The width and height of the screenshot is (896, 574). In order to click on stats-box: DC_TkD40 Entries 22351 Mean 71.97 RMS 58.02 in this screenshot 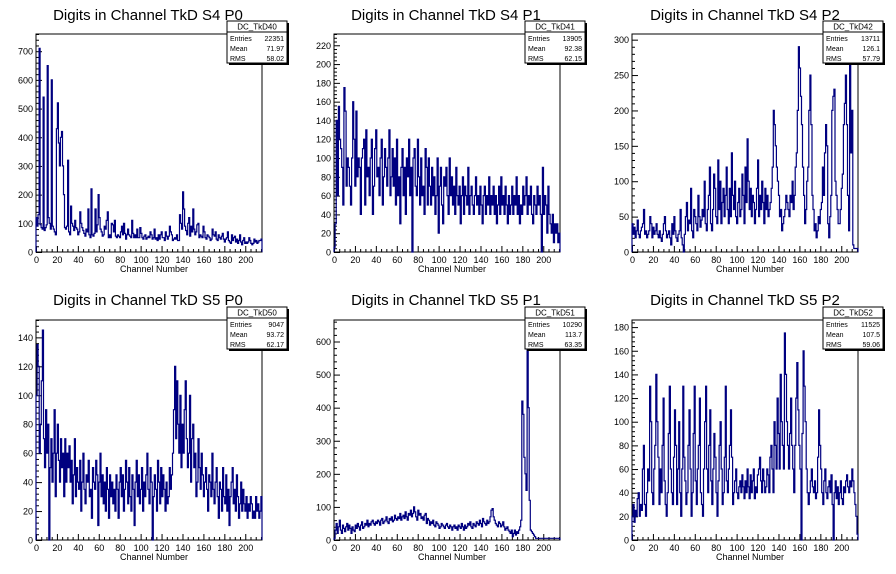, I will do `click(257, 42)`.